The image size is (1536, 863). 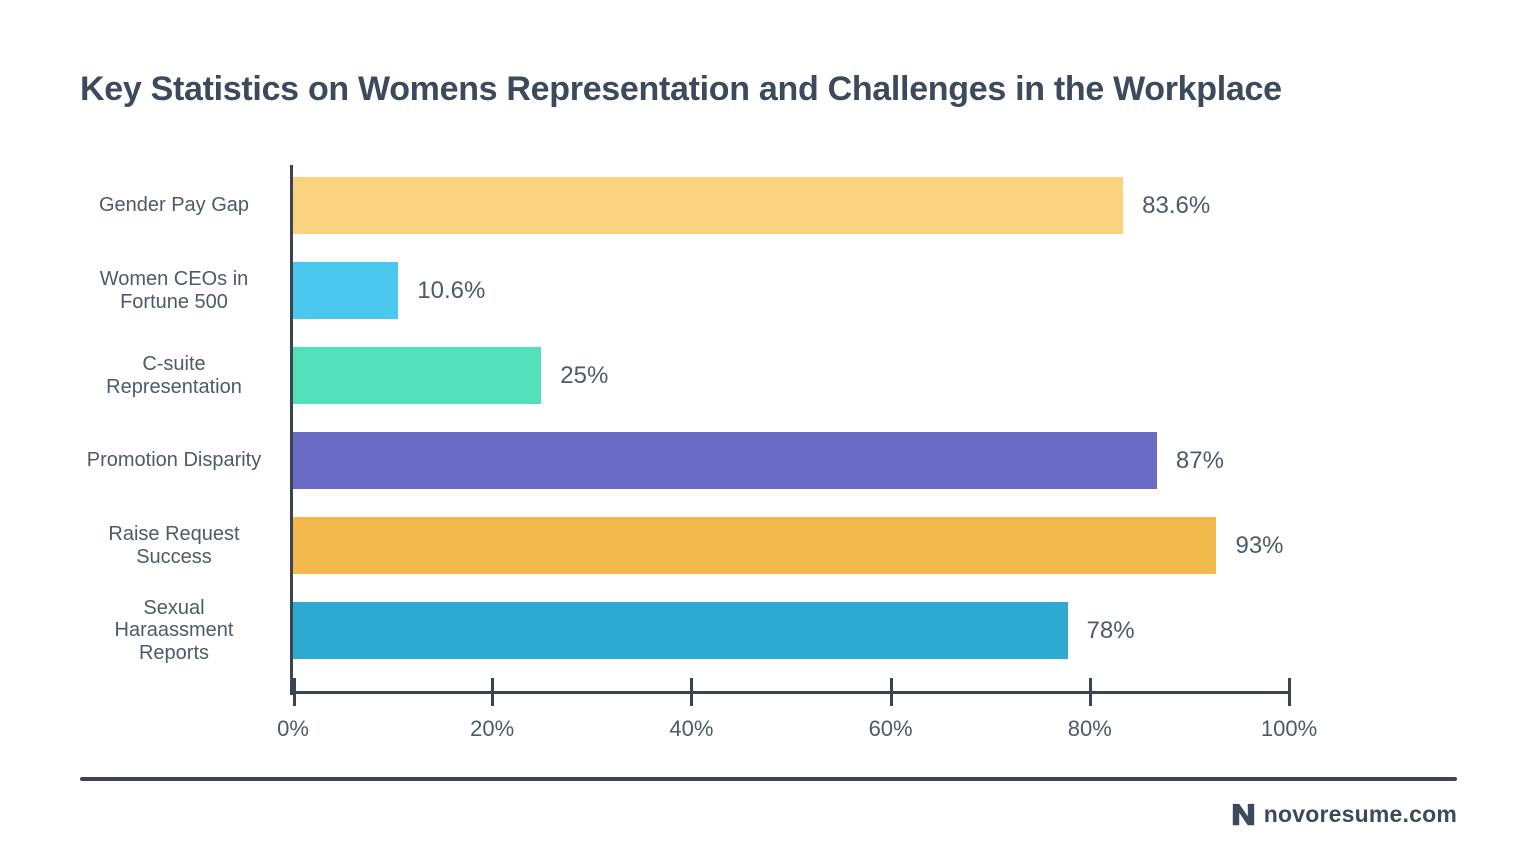 I want to click on x-tick-label: 20%, so click(x=492, y=728).